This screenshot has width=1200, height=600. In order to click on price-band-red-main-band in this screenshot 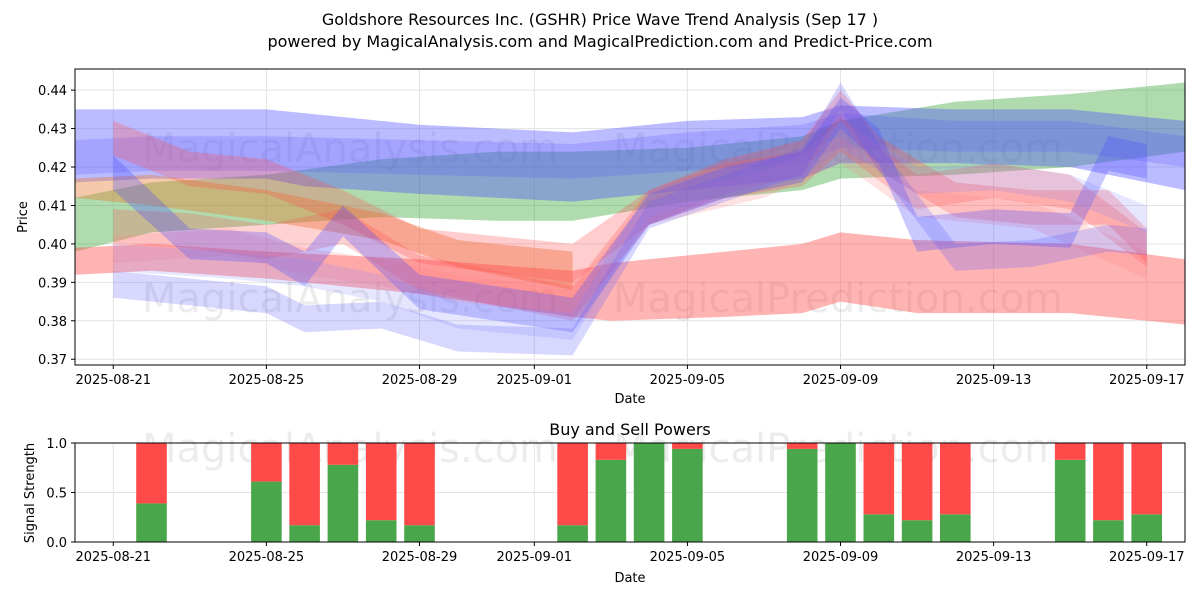, I will do `click(630, 278)`.